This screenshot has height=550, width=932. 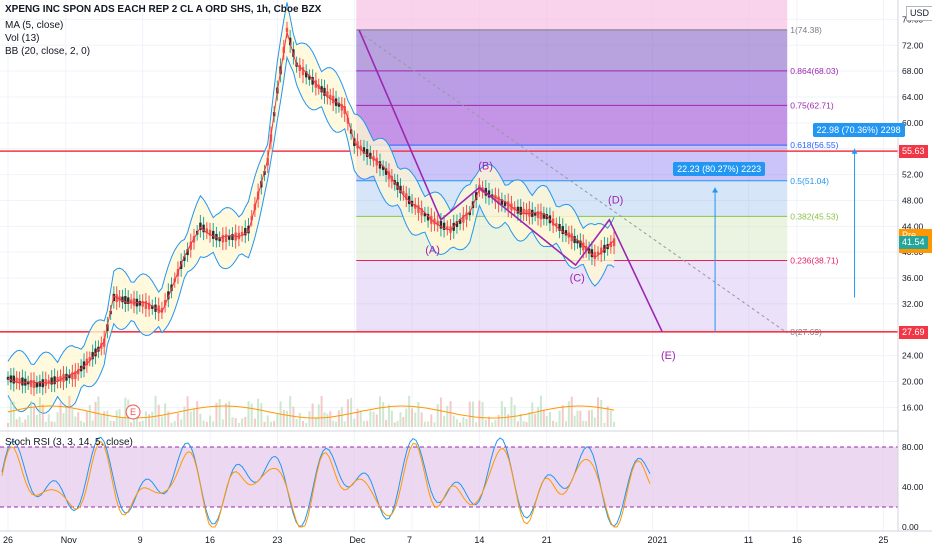 I want to click on fib-label-0.382: 0.382(45.53), so click(x=814, y=216).